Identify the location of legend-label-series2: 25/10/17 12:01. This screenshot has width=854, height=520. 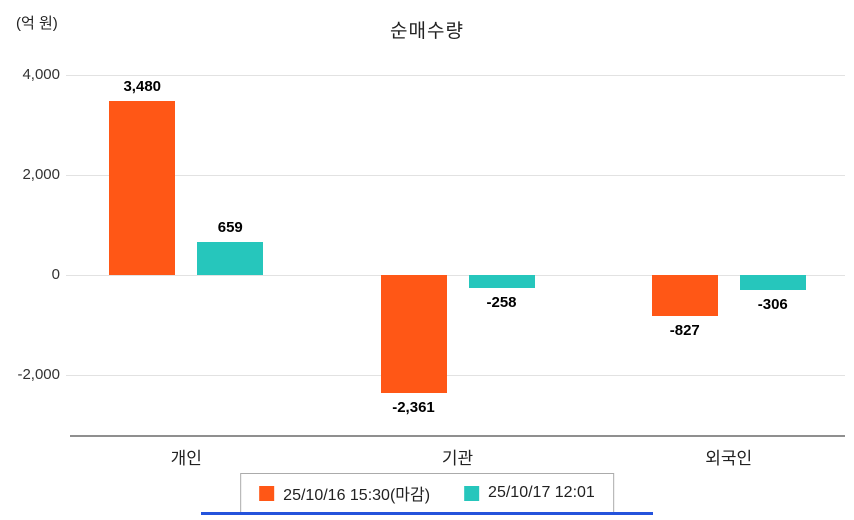
(541, 492).